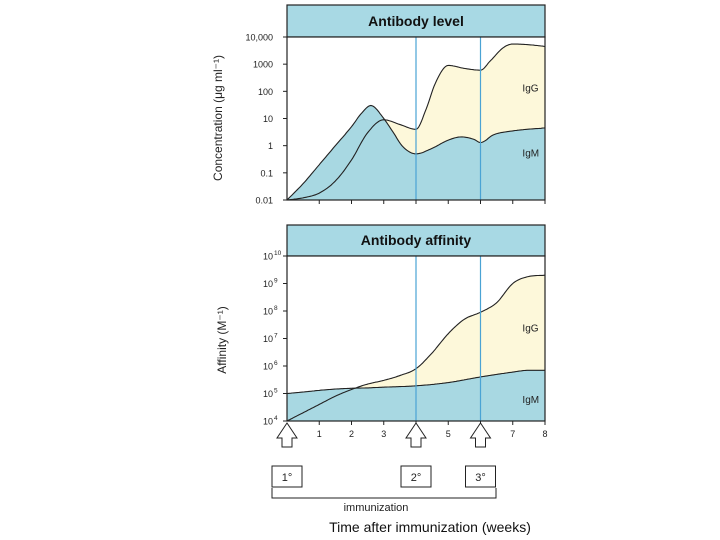 This screenshot has height=540, width=720. I want to click on y-tick-exponent: 10, so click(278, 253).